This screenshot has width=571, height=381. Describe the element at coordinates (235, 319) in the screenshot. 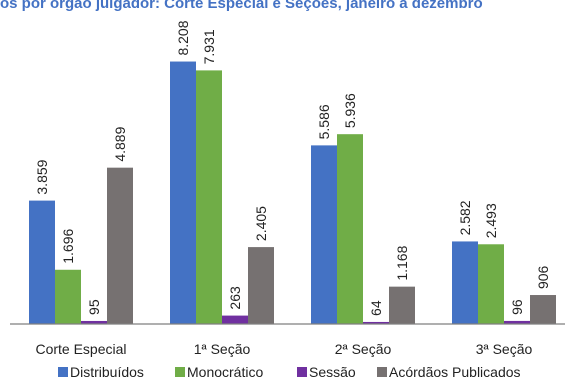

I see `bar-1-secao-sessao` at that location.